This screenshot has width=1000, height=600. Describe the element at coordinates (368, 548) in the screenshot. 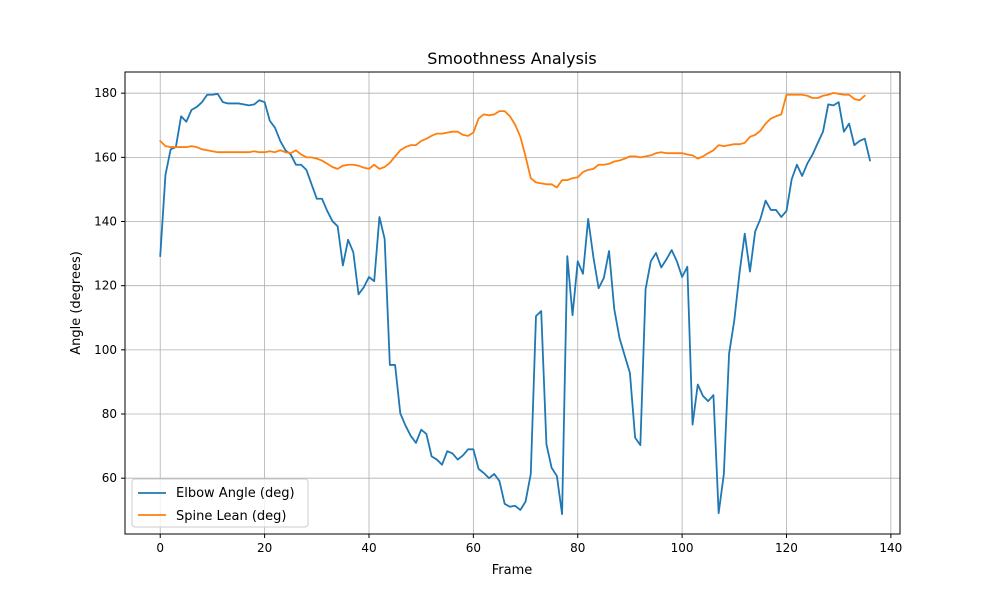

I see `x-tick-label: 40` at that location.